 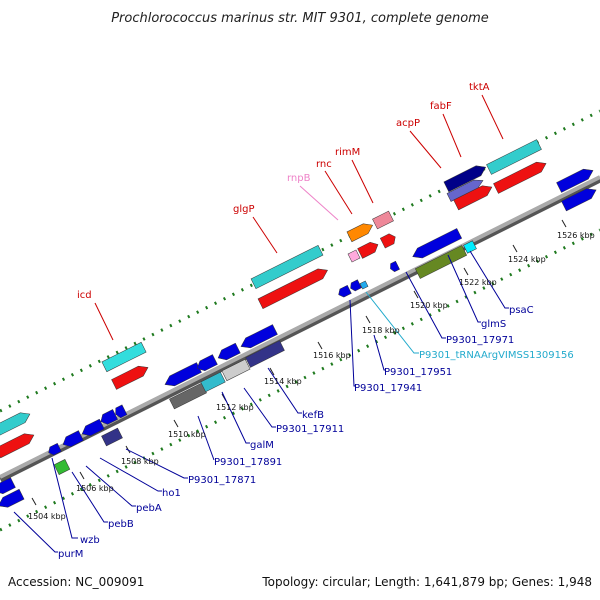 What do you see at coordinates (76, 582) in the screenshot?
I see `accession-text: Accession: NC_009091` at bounding box center [76, 582].